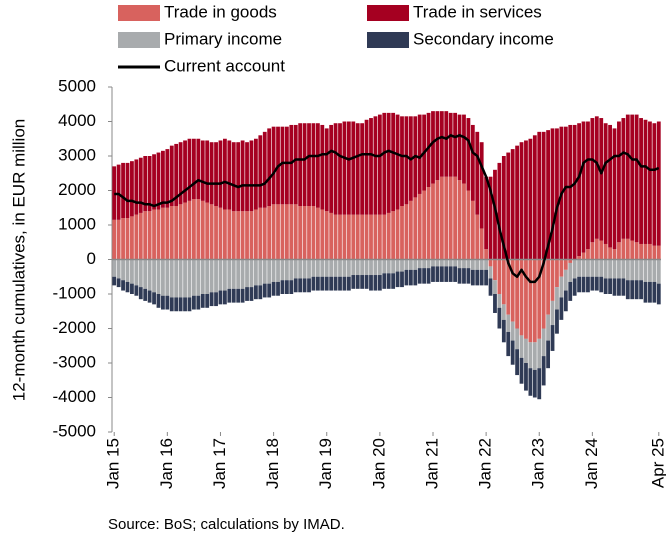 The image size is (666, 542). Describe the element at coordinates (224, 65) in the screenshot. I see `legend-label: Current account` at that location.